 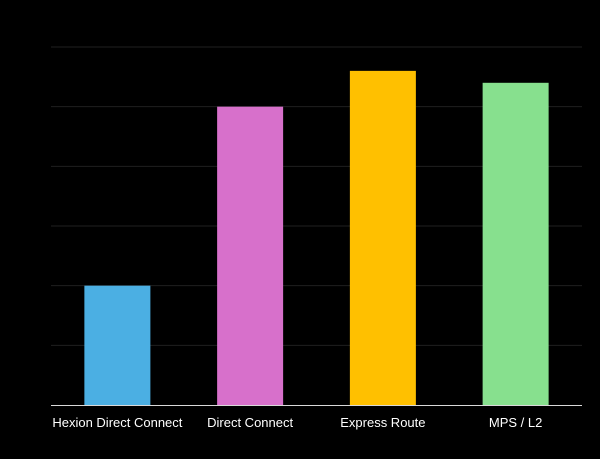 What do you see at coordinates (515, 422) in the screenshot?
I see `x-tick-label: MPS / L2` at bounding box center [515, 422].